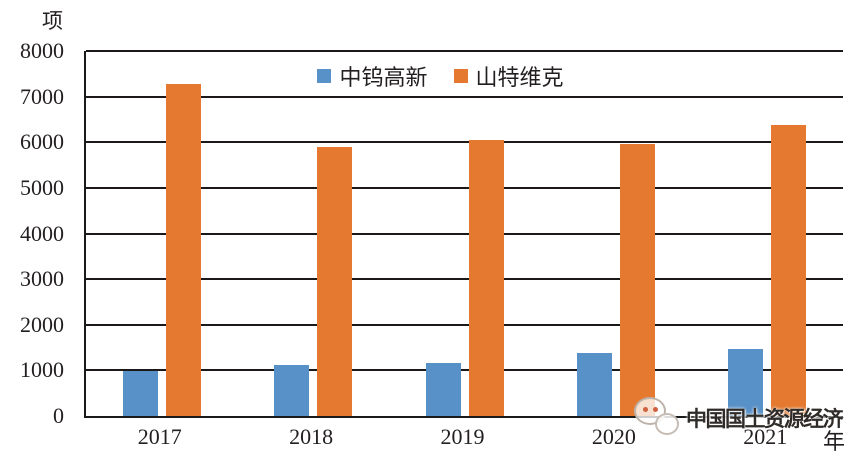  I want to click on y-tick-label-0: 0, so click(58, 415).